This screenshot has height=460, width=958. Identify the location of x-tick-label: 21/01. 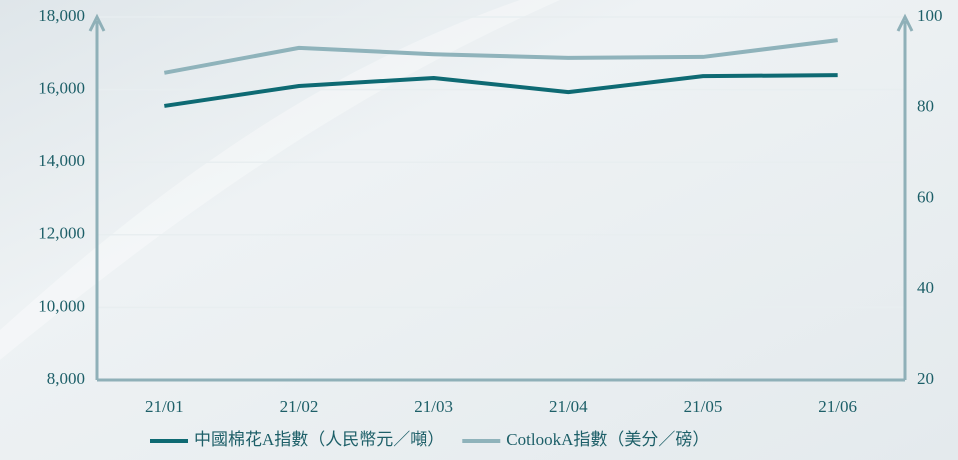
(164, 406).